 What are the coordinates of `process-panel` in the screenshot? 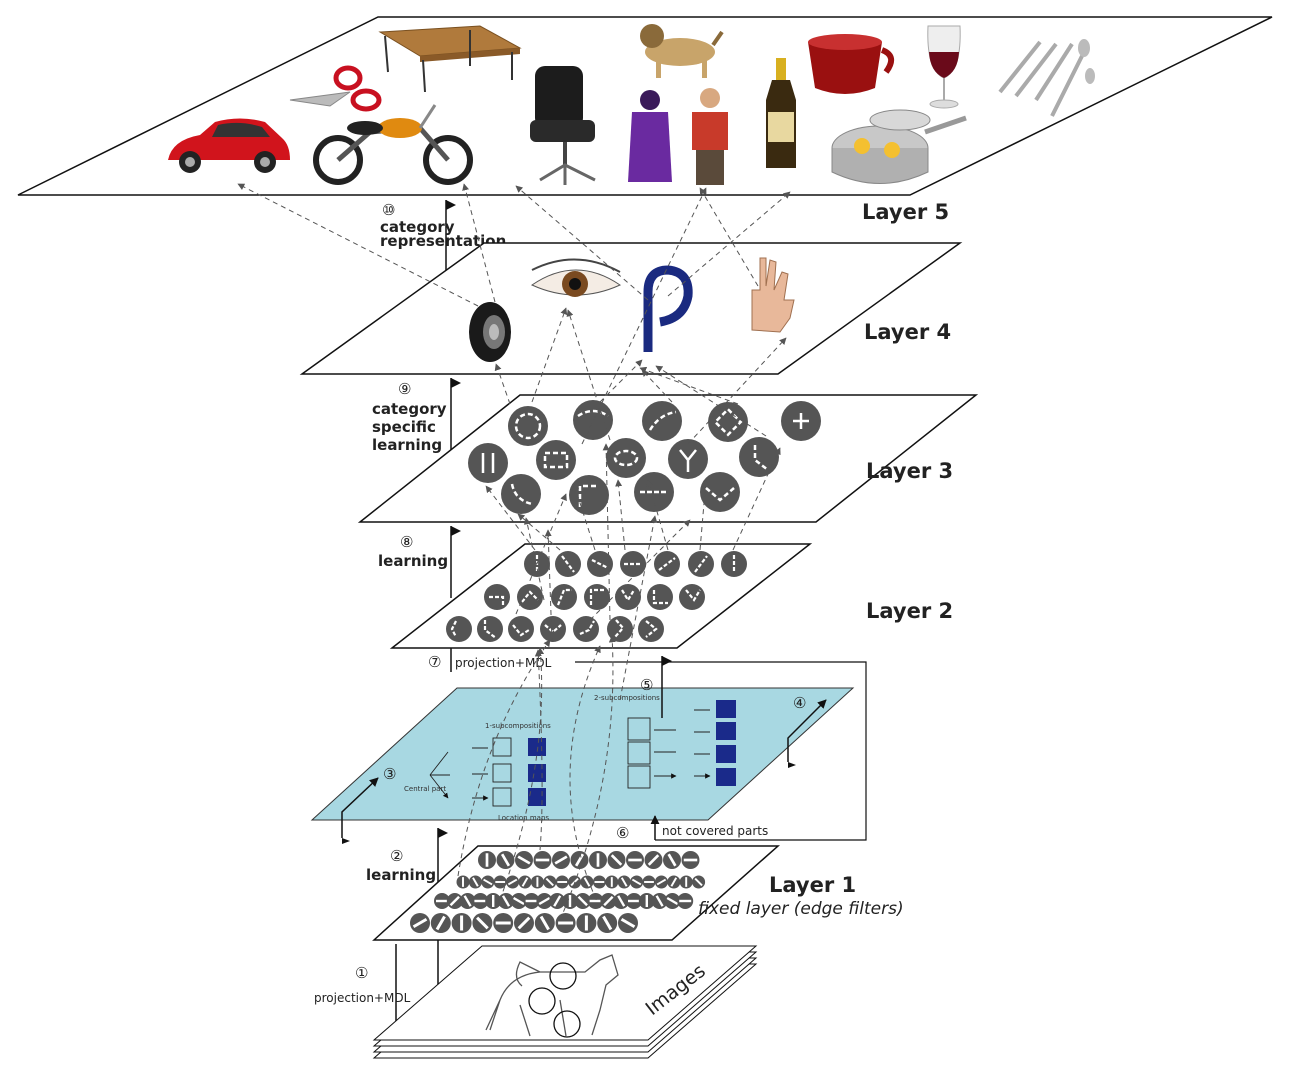 It's located at (582, 754).